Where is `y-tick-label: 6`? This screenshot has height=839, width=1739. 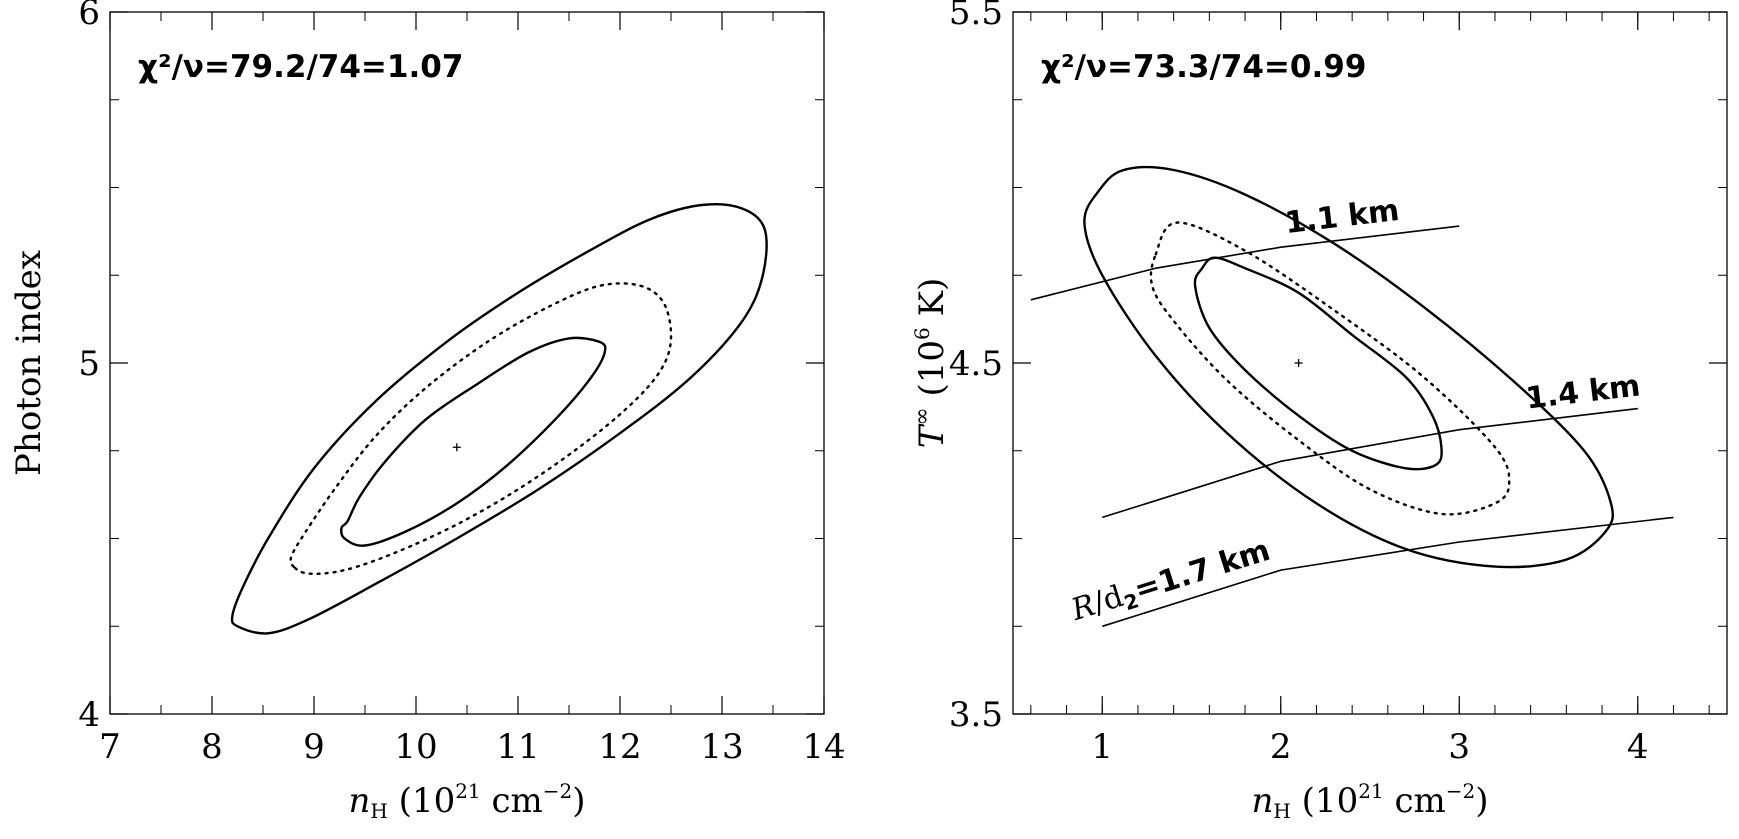
y-tick-label: 6 is located at coordinates (89, 16).